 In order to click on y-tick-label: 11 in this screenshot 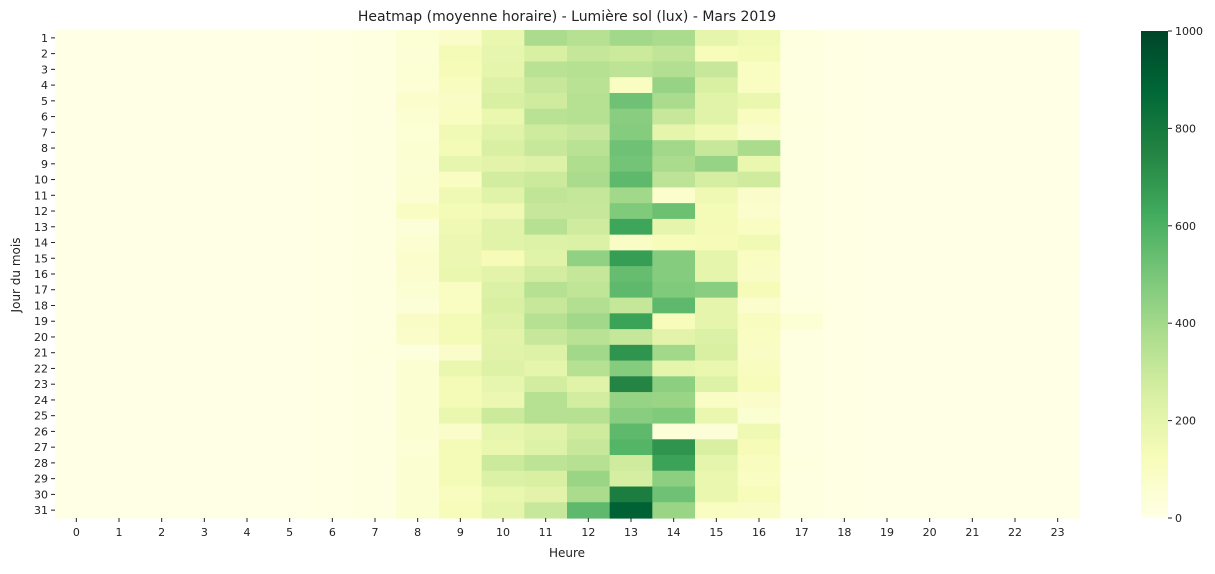, I will do `click(41, 195)`.